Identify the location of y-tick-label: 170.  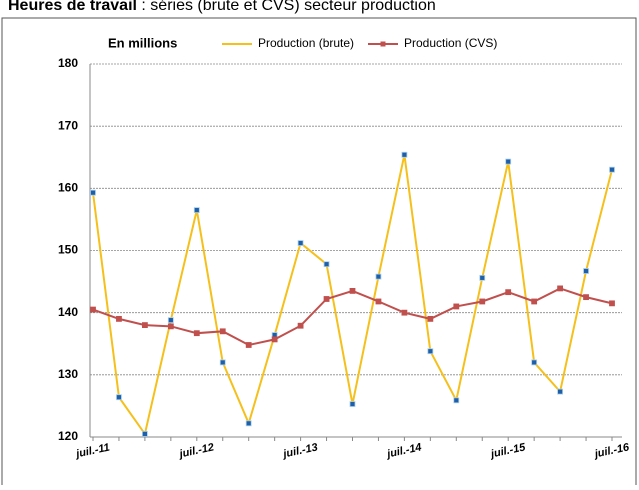
(68, 125).